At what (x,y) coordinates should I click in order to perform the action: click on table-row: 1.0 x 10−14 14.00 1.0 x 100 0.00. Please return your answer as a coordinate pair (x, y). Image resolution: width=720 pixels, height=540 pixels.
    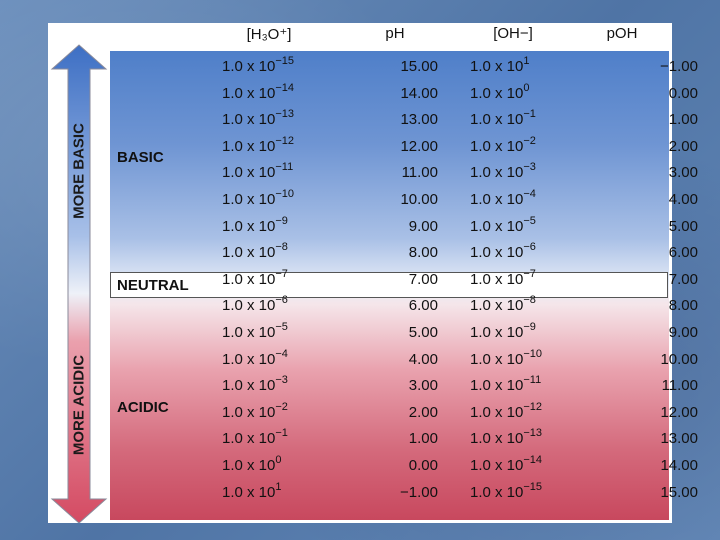
    Looking at the image, I should click on (404, 94).